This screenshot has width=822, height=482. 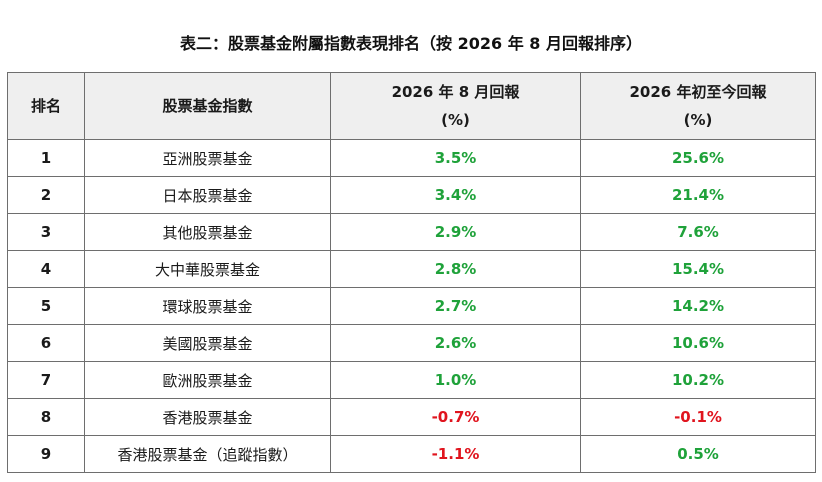 I want to click on table-row: 8 香港股票基金 -0.7% -0.1%, so click(x=411, y=417).